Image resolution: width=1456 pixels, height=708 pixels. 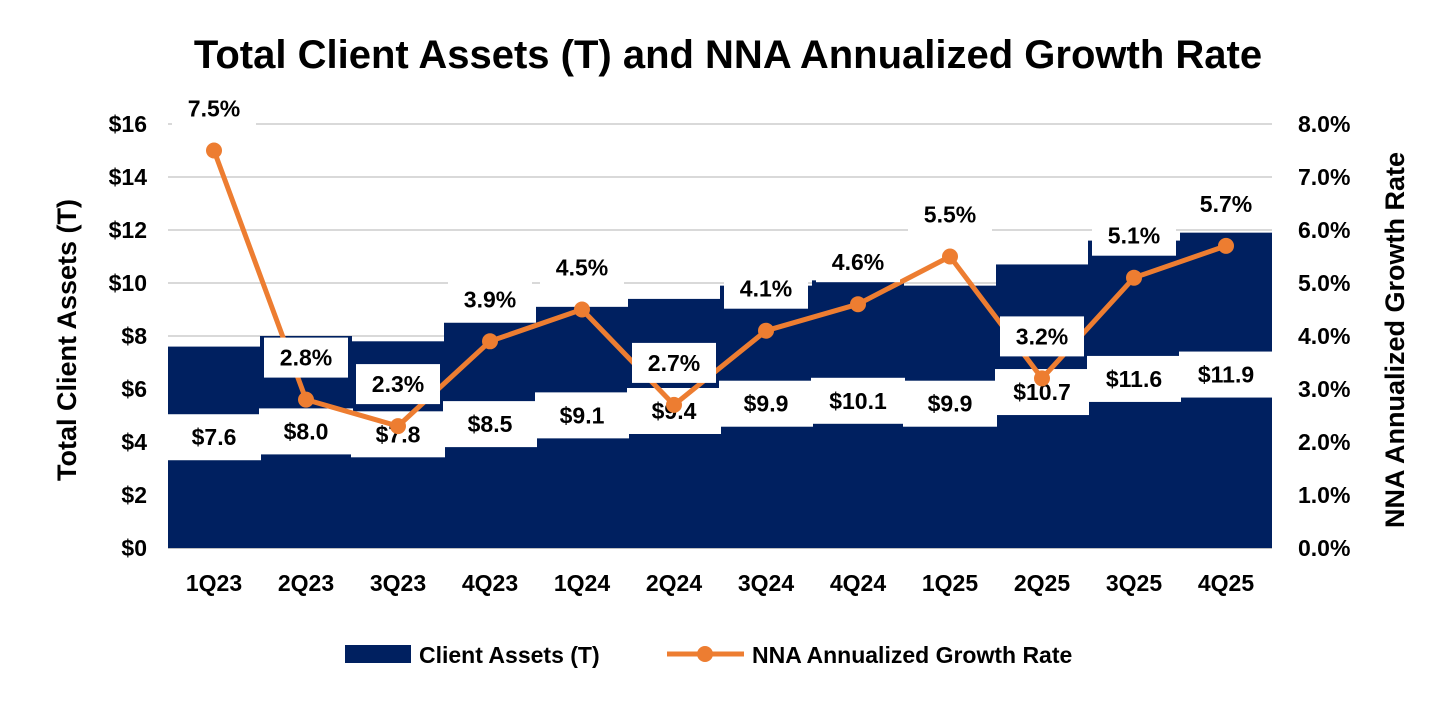 I want to click on y-tick-label: $8, so click(x=134, y=336).